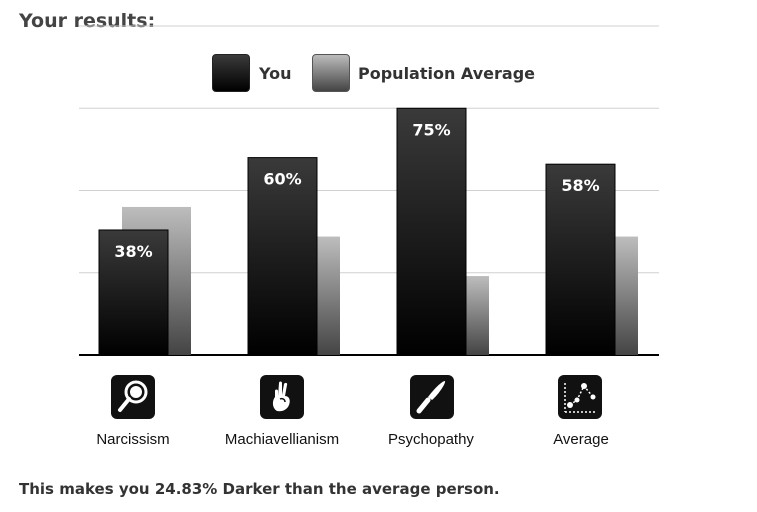 The width and height of the screenshot is (757, 512). What do you see at coordinates (431, 439) in the screenshot?
I see `category-label-psychopathy: Psychopathy` at bounding box center [431, 439].